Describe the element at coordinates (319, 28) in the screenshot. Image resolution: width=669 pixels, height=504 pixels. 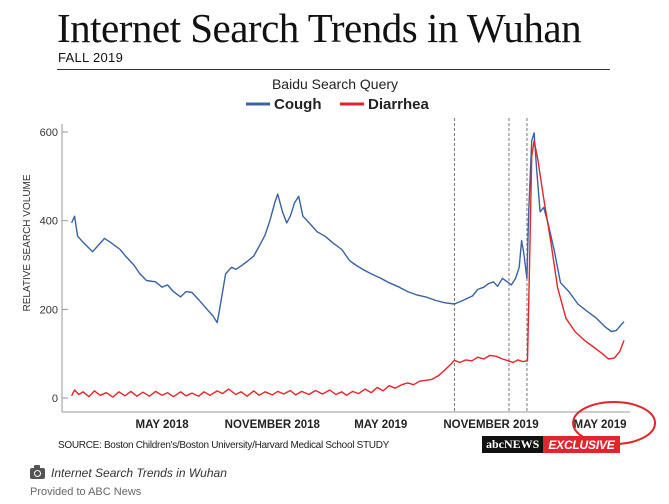
I see `page-title: Internet Search Trends in Wuhan` at that location.